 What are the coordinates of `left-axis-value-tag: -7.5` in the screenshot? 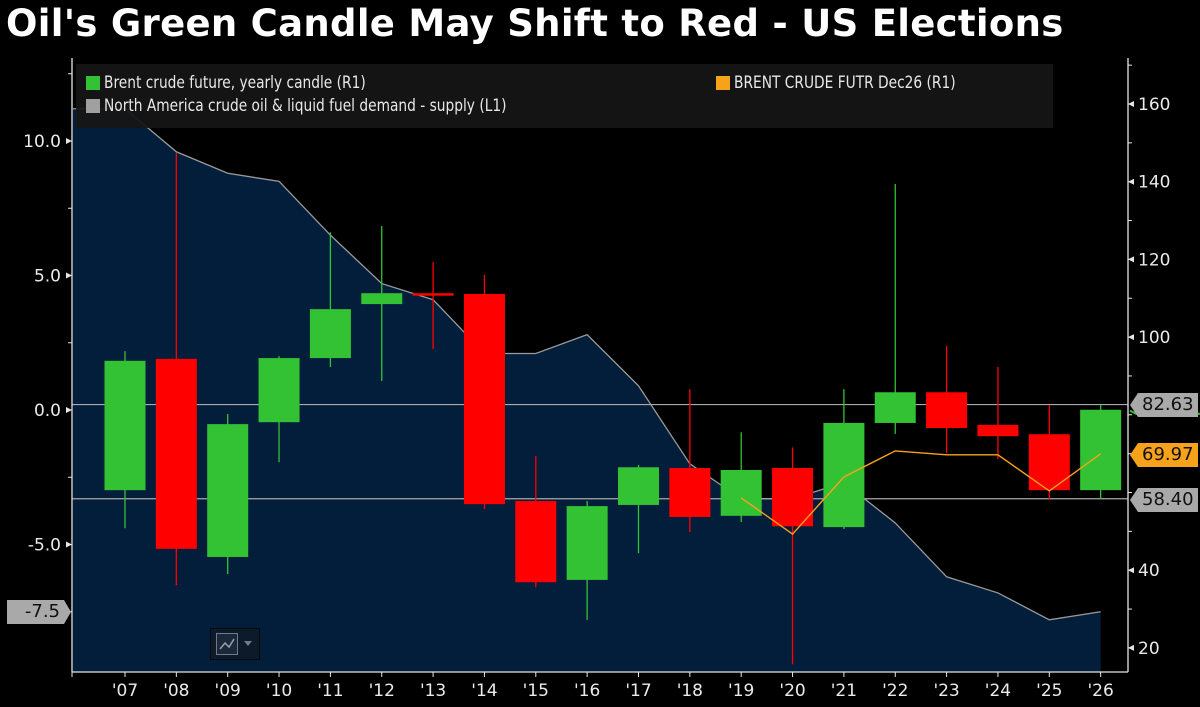 It's located at (35, 612).